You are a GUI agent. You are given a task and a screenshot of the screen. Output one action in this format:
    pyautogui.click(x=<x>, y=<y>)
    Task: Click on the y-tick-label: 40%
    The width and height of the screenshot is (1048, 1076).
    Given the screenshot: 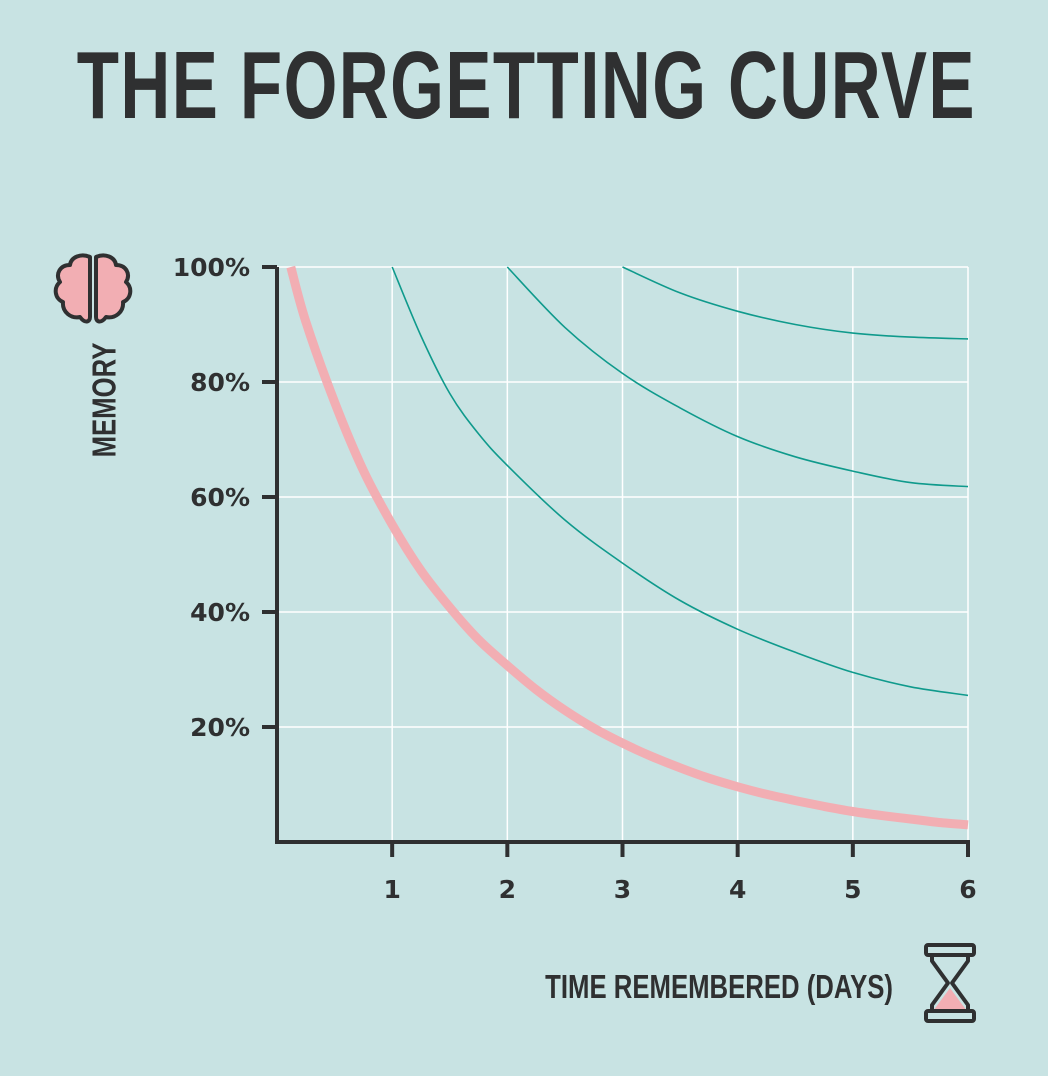 What is the action you would take?
    pyautogui.click(x=220, y=612)
    